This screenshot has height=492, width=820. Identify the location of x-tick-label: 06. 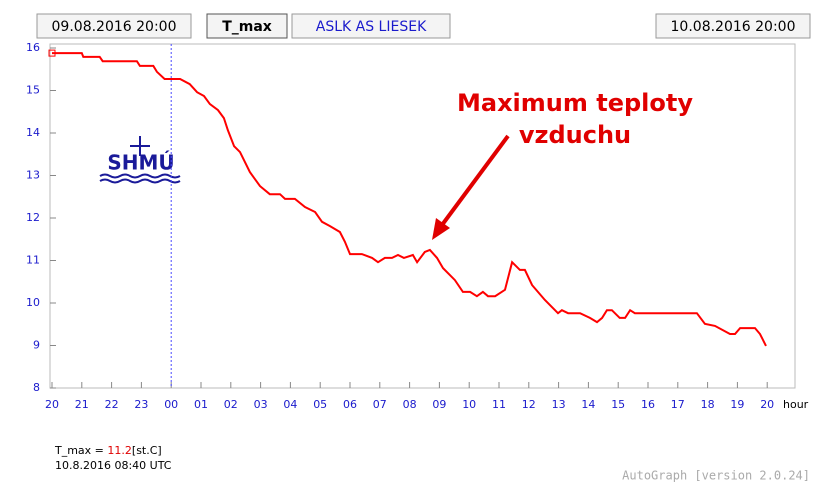
(350, 404).